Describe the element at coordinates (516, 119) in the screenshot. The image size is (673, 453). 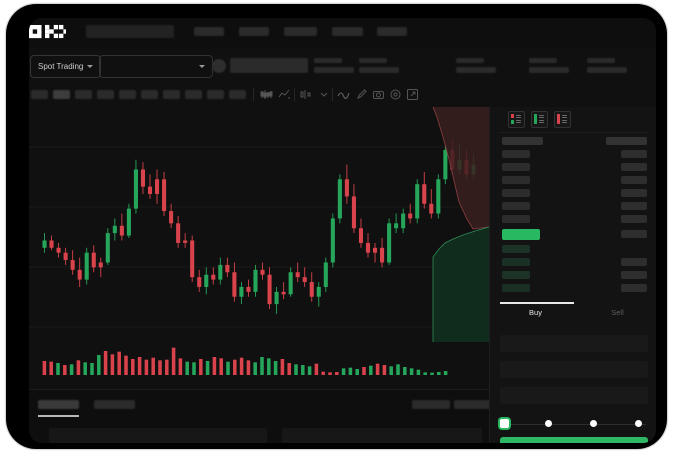
I see `orderbook-view-both` at that location.